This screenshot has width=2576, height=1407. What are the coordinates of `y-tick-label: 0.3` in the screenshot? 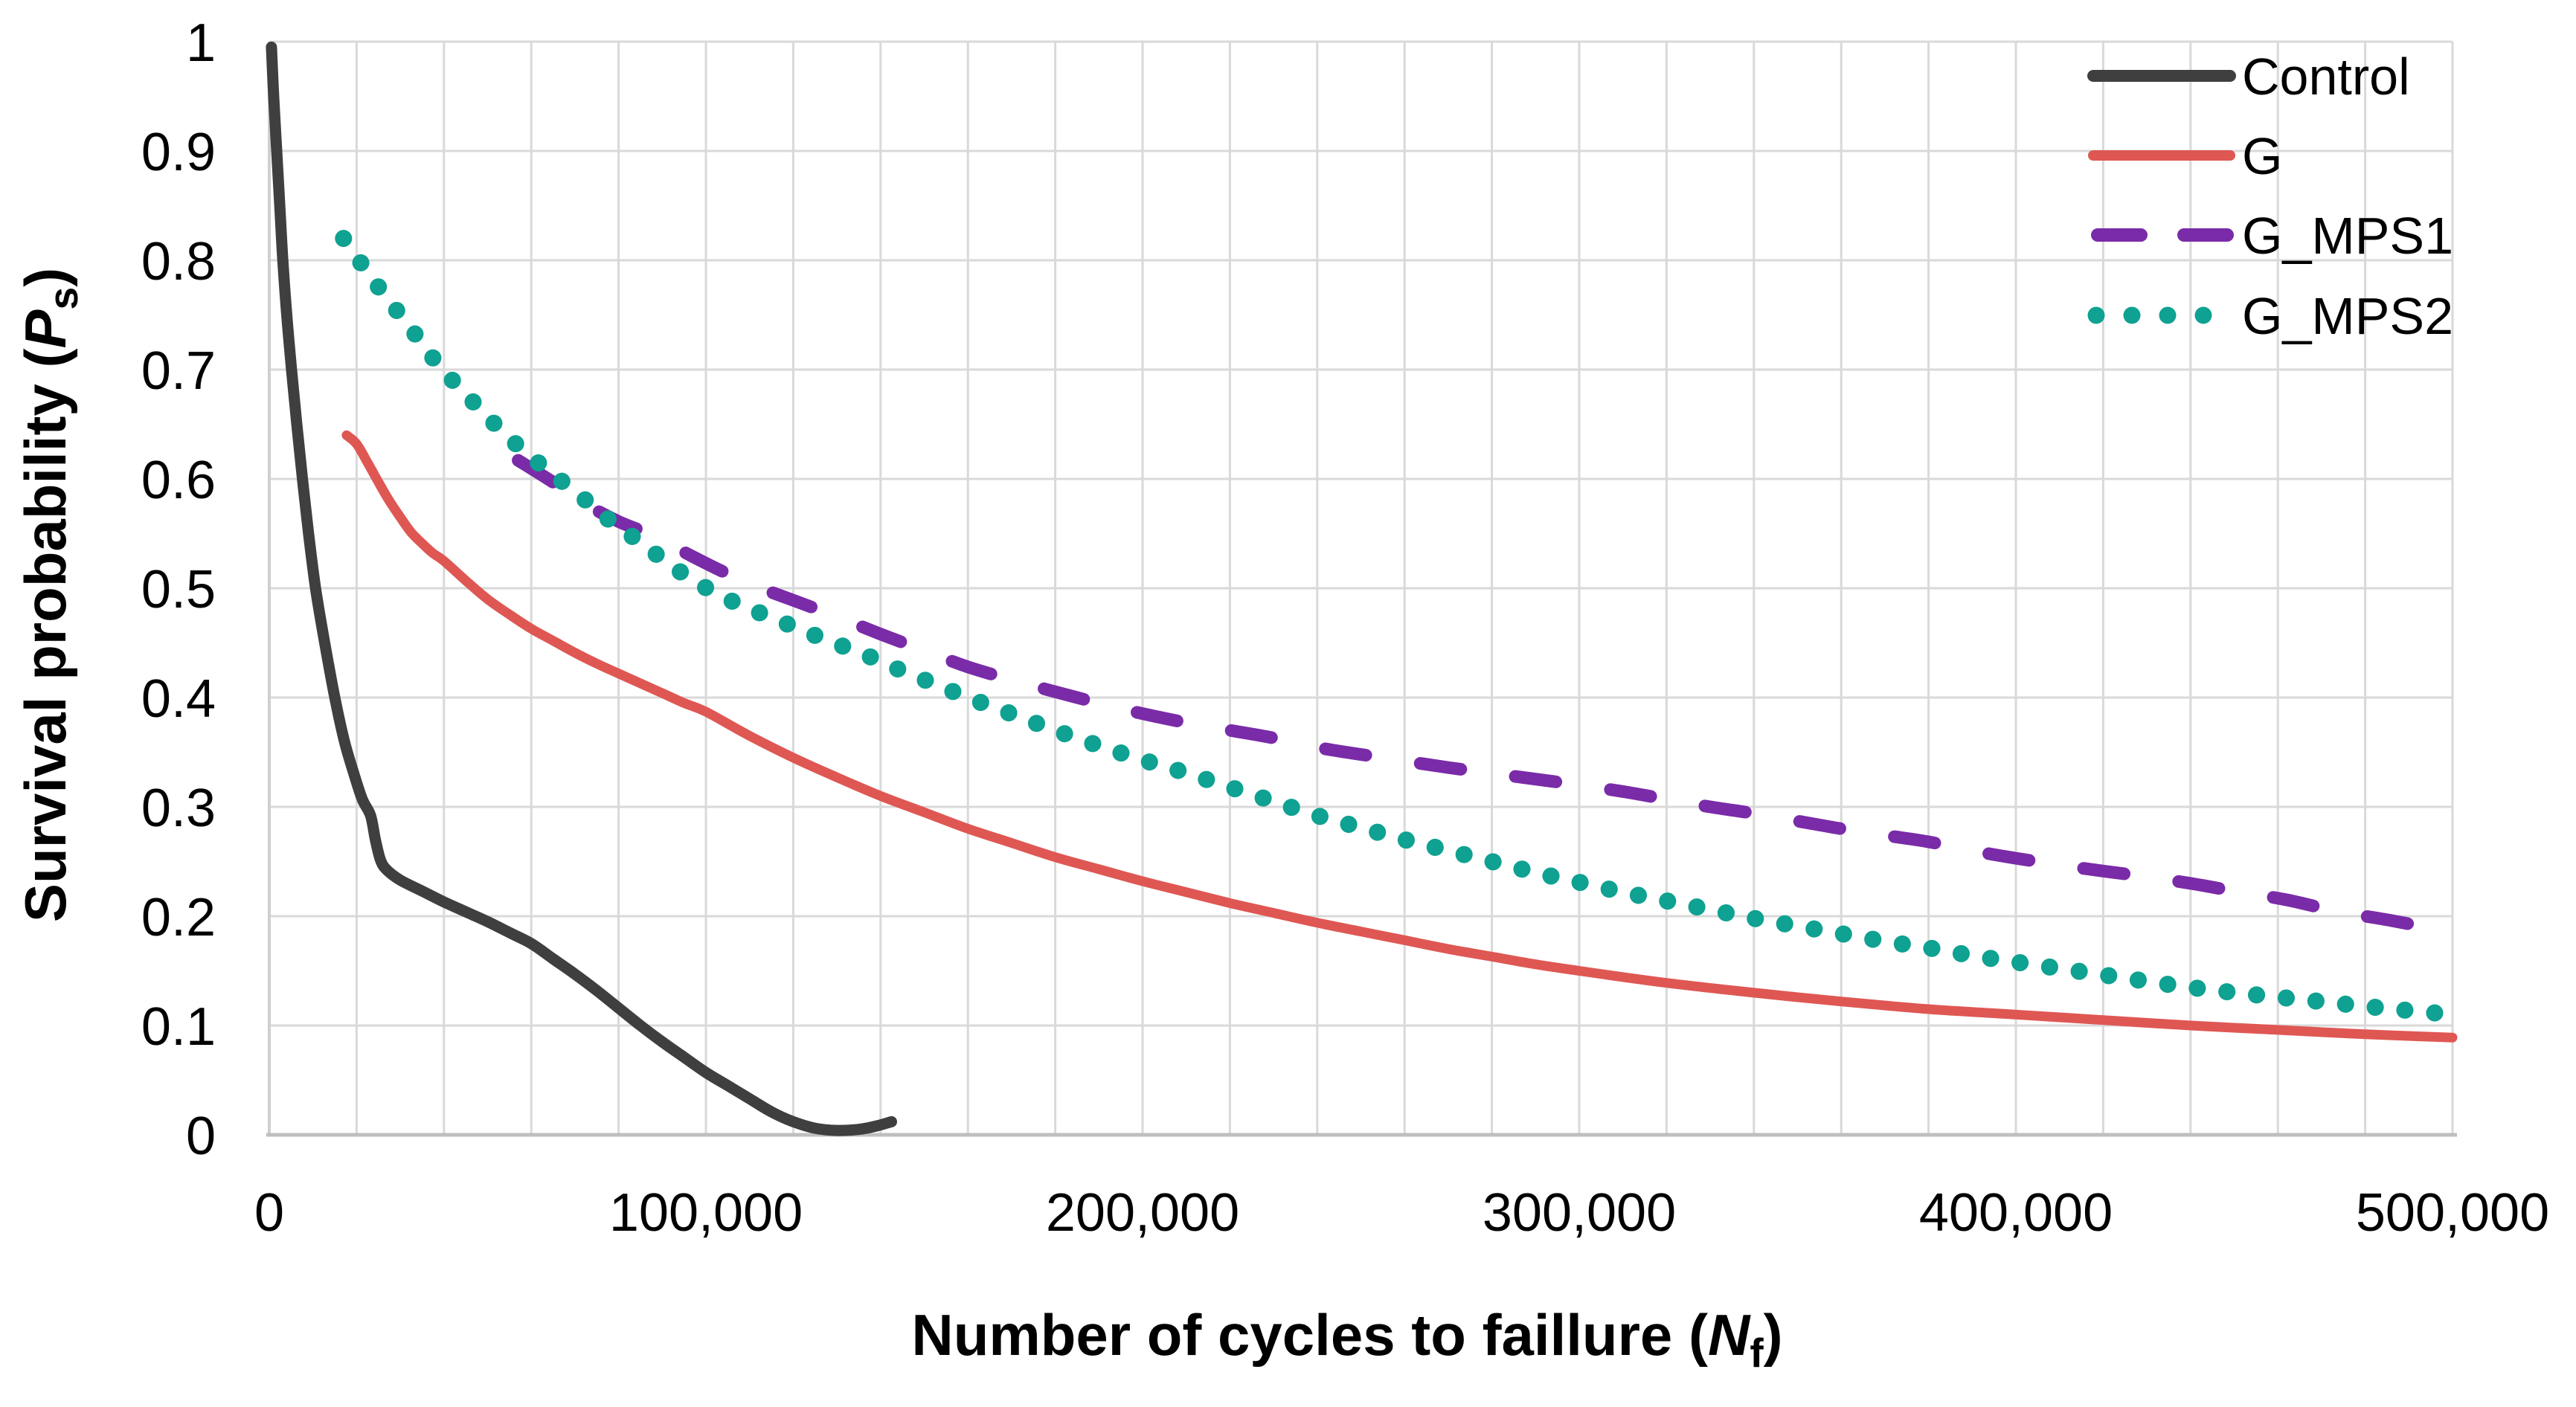 It's located at (178, 809).